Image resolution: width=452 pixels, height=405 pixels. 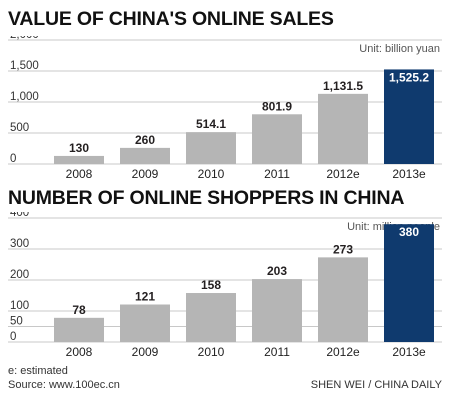 I want to click on estimate-note: e: estimated, so click(x=38, y=371).